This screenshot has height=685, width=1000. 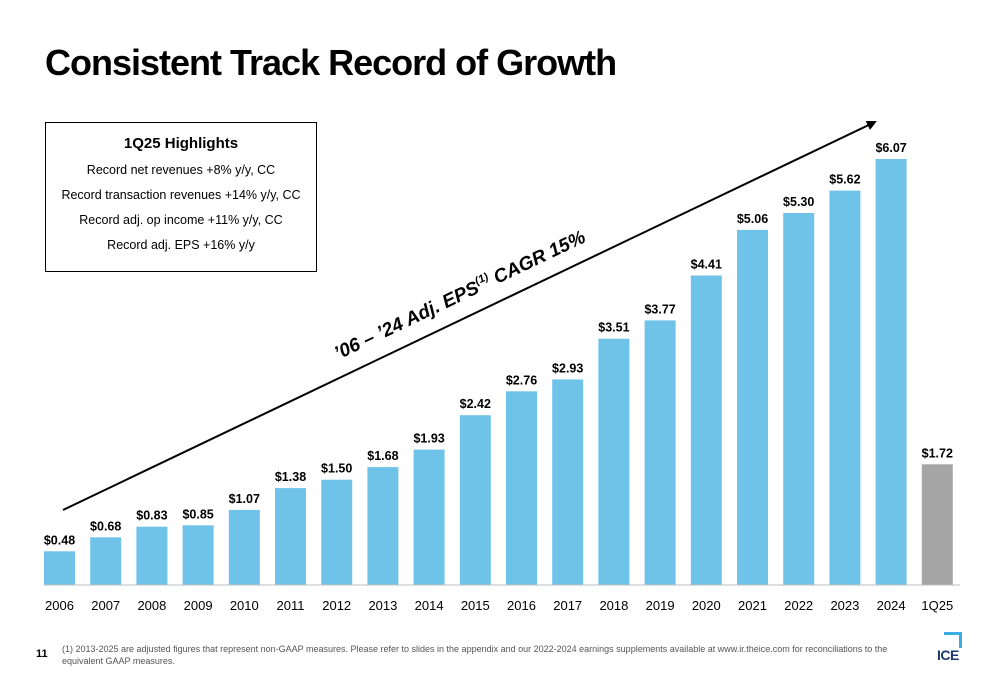 I want to click on bar-2013, so click(x=383, y=526).